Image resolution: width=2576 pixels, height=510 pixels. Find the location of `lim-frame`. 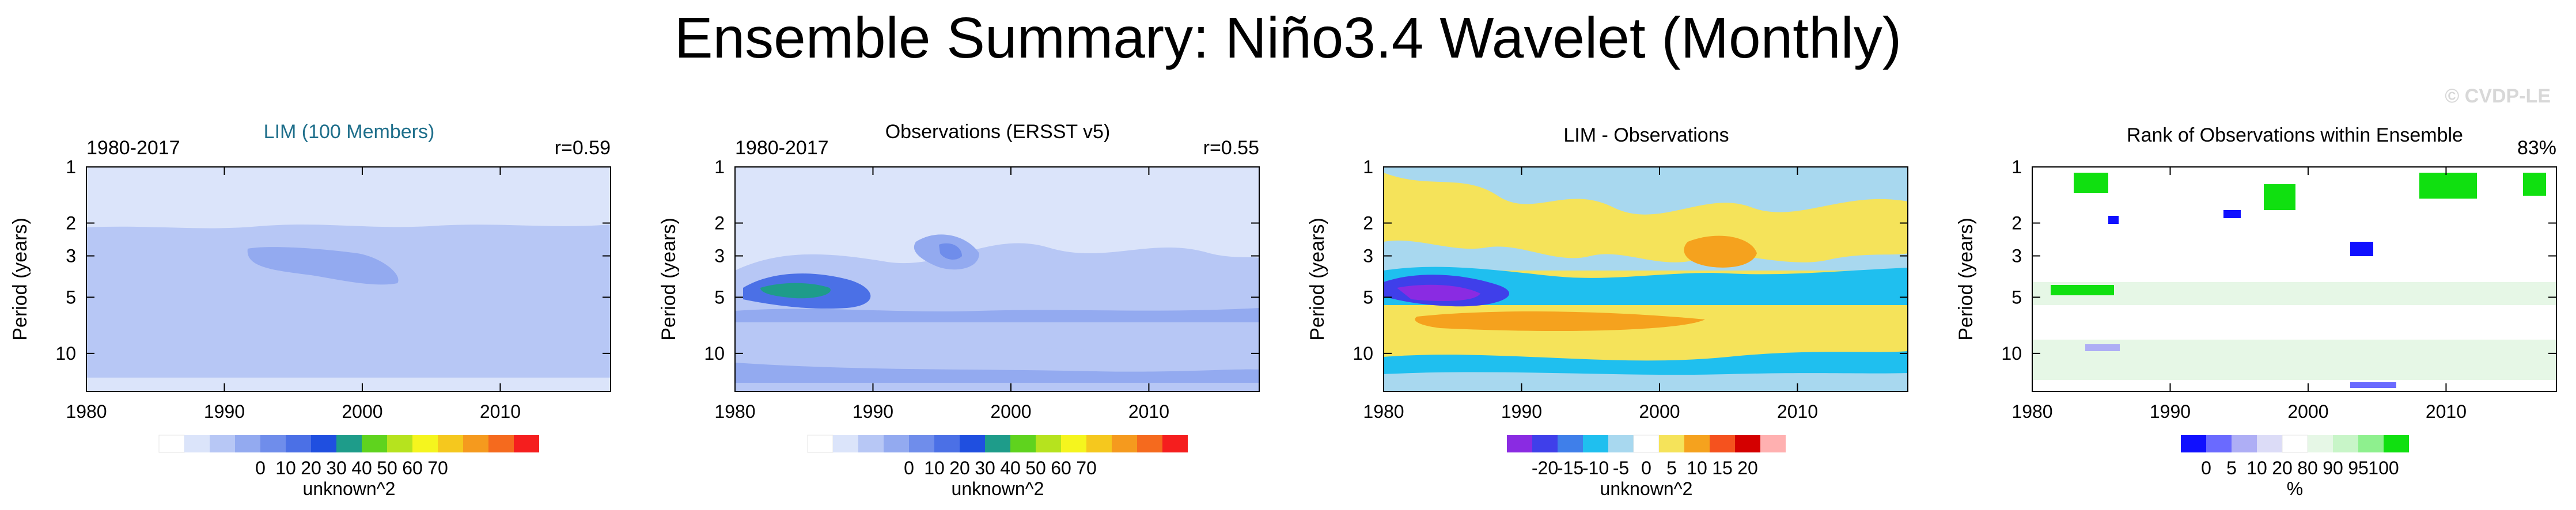

lim-frame is located at coordinates (348, 279).